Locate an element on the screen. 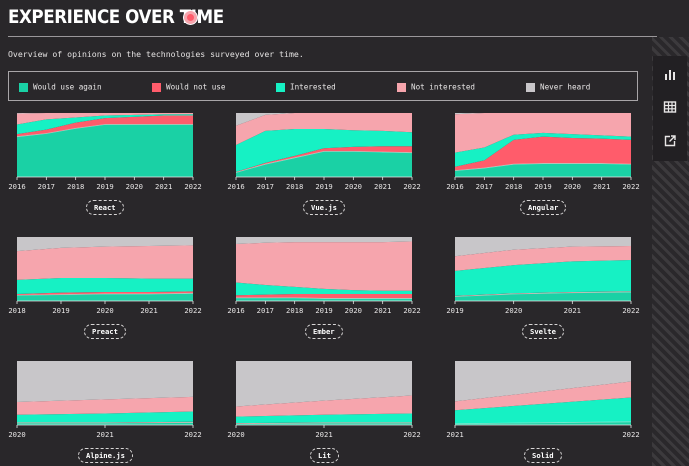 The height and width of the screenshot is (466, 689). tech-label-vue-js: Vue.js is located at coordinates (324, 207).